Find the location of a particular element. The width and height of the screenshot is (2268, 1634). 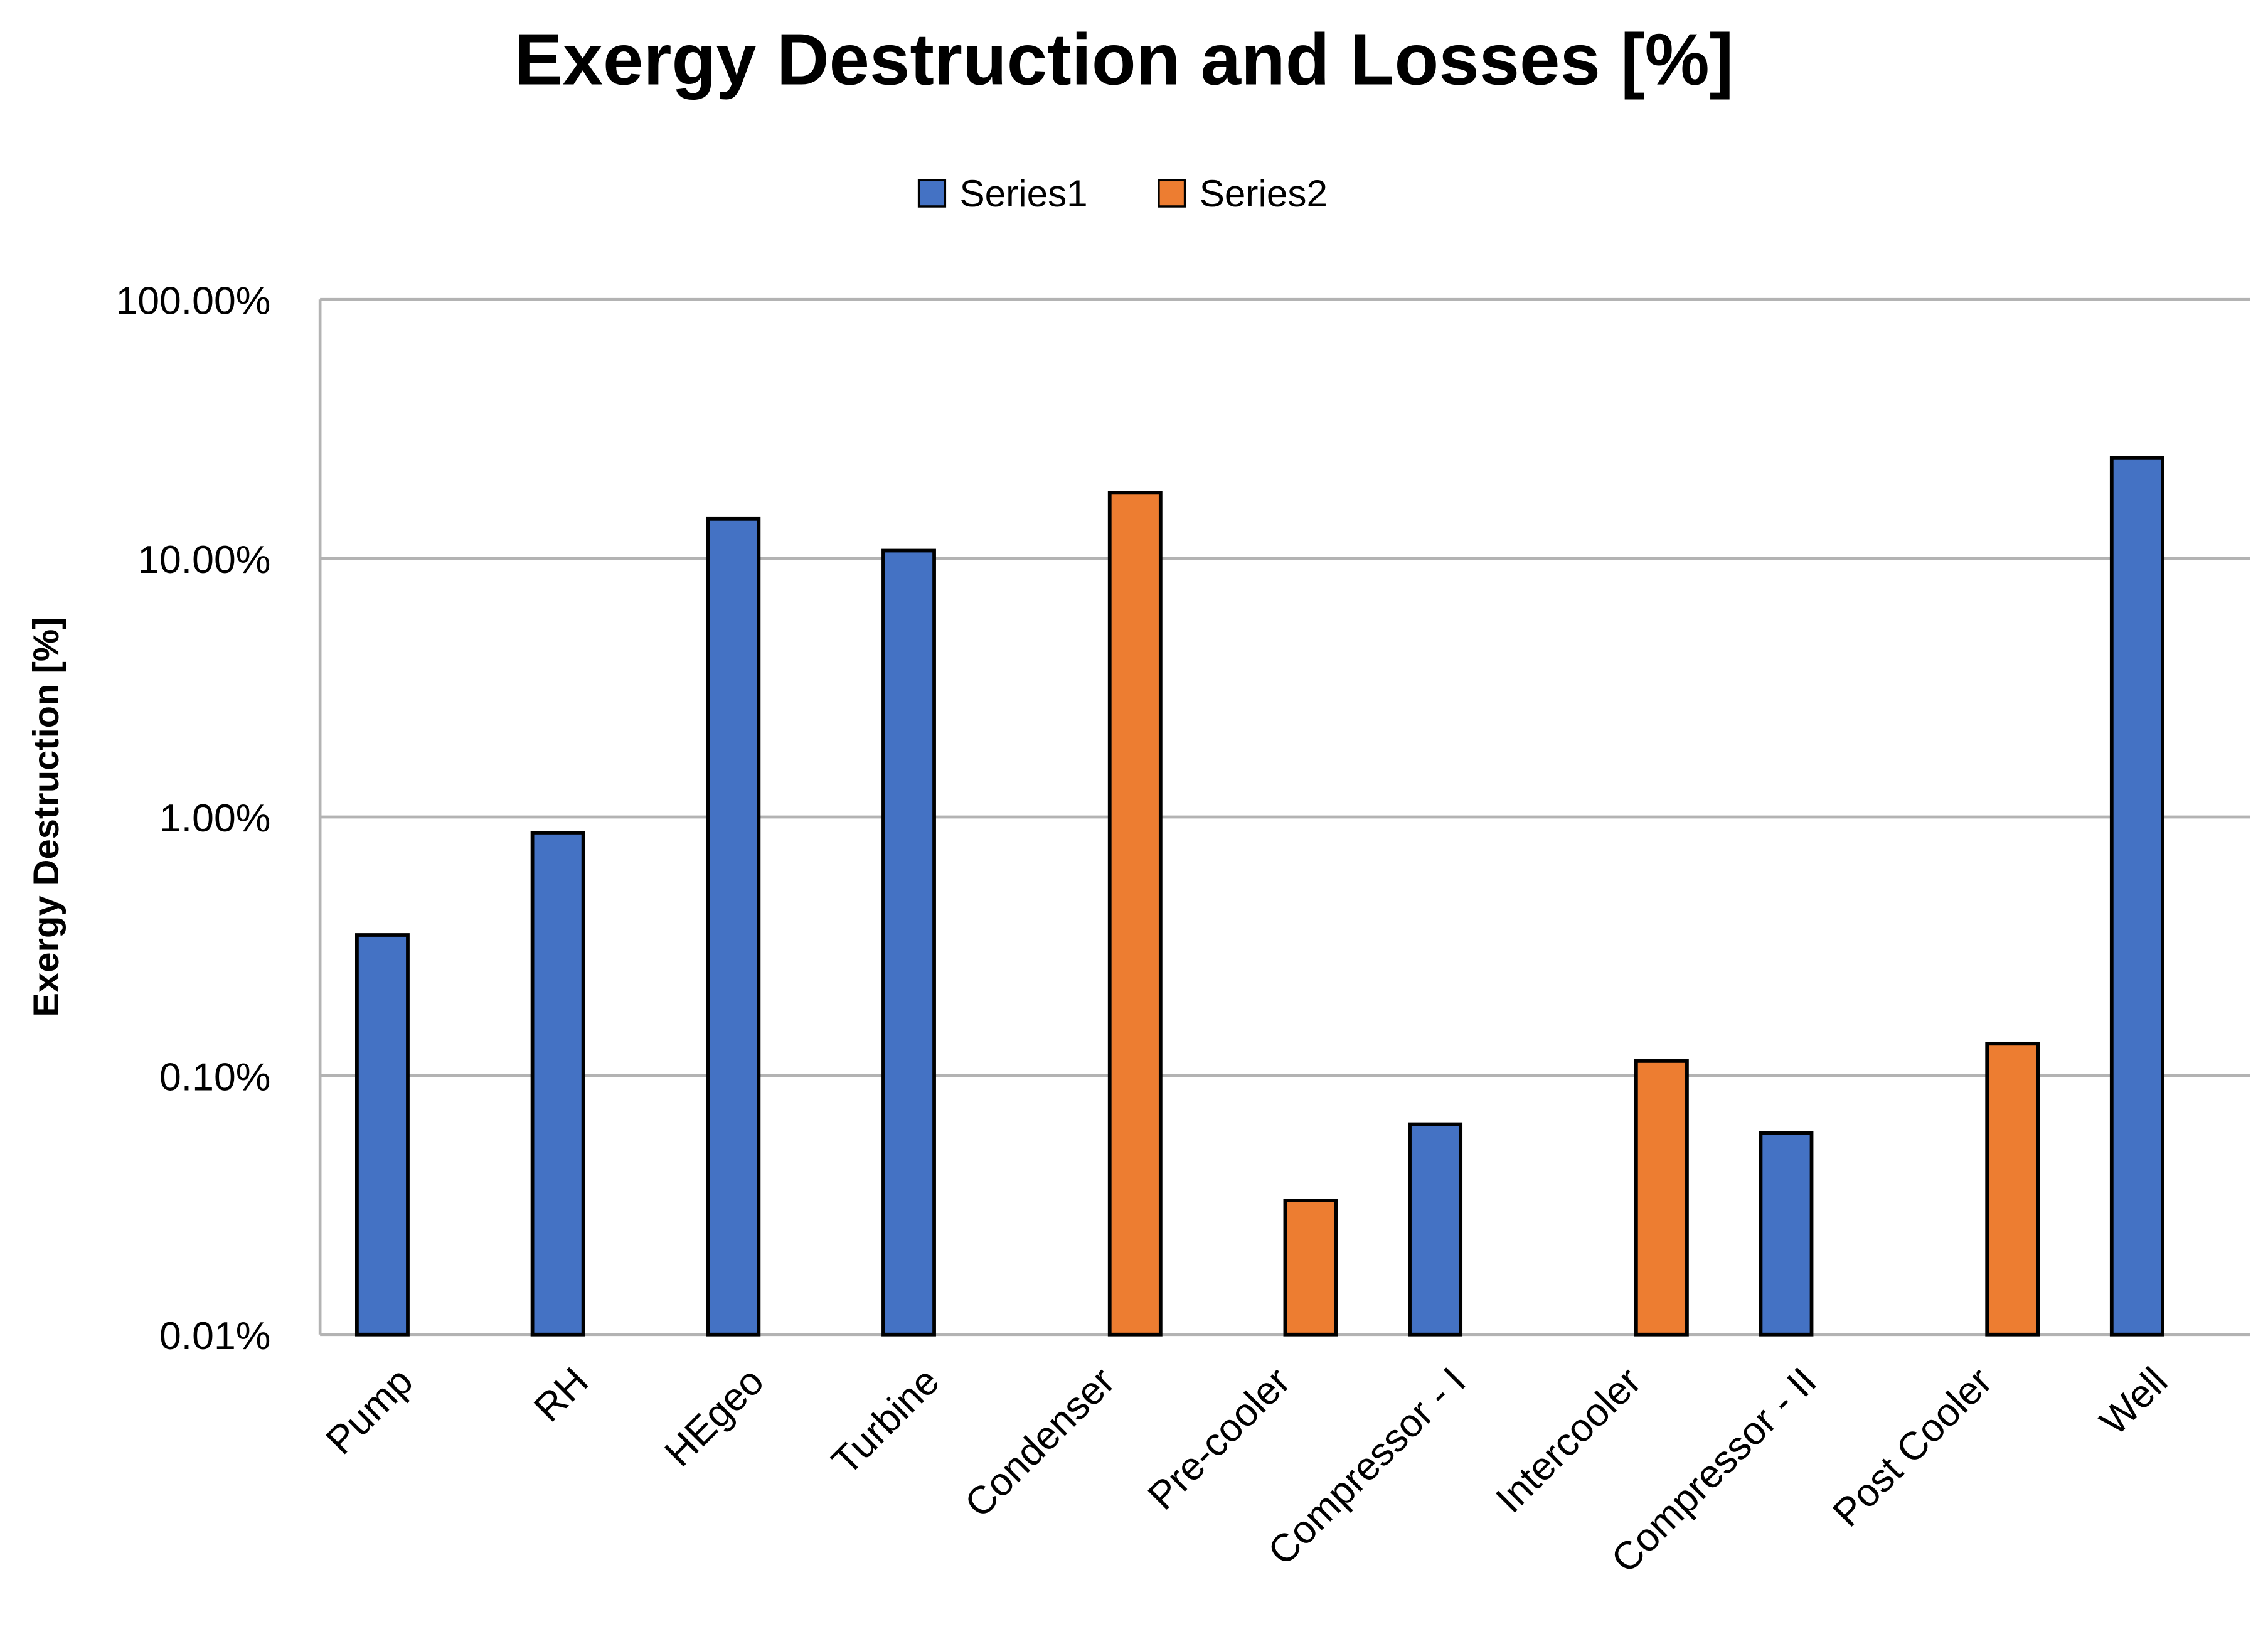

y-tick-label: 1.00% is located at coordinates (214, 818).